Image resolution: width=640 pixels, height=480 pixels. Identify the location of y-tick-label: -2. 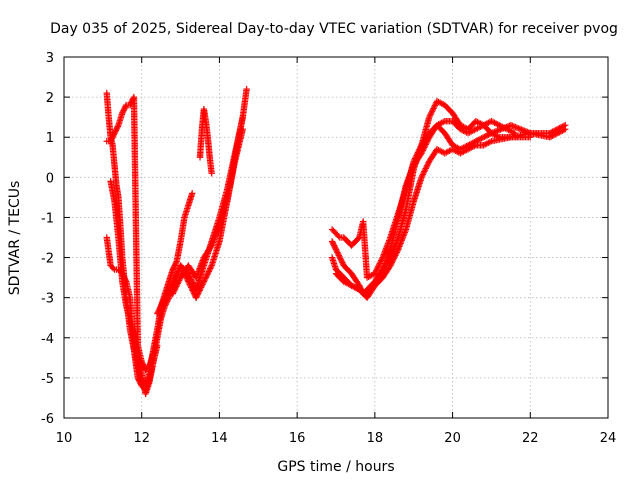
(47, 259).